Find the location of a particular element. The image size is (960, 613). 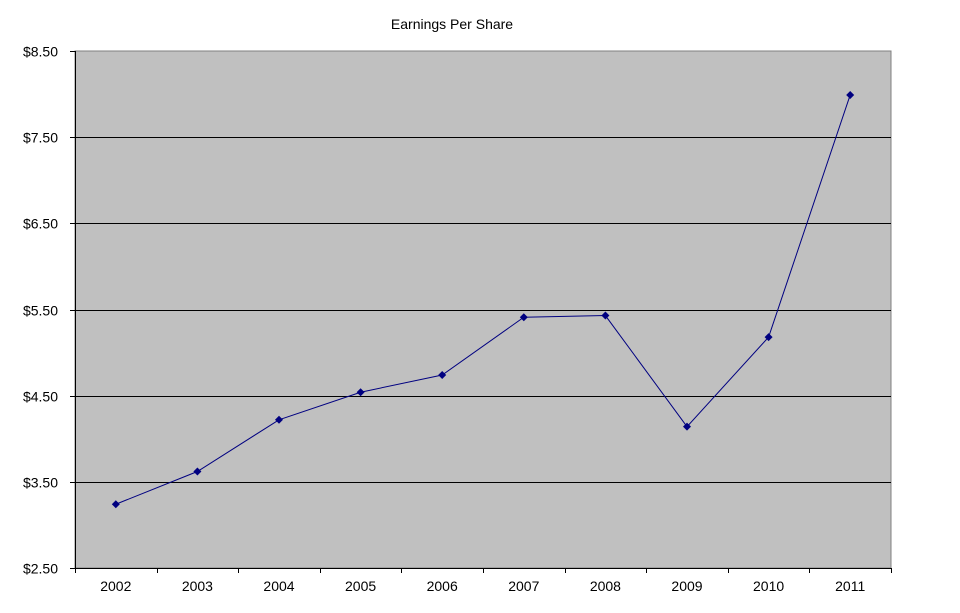

x-tick-label: 2006 is located at coordinates (442, 586).